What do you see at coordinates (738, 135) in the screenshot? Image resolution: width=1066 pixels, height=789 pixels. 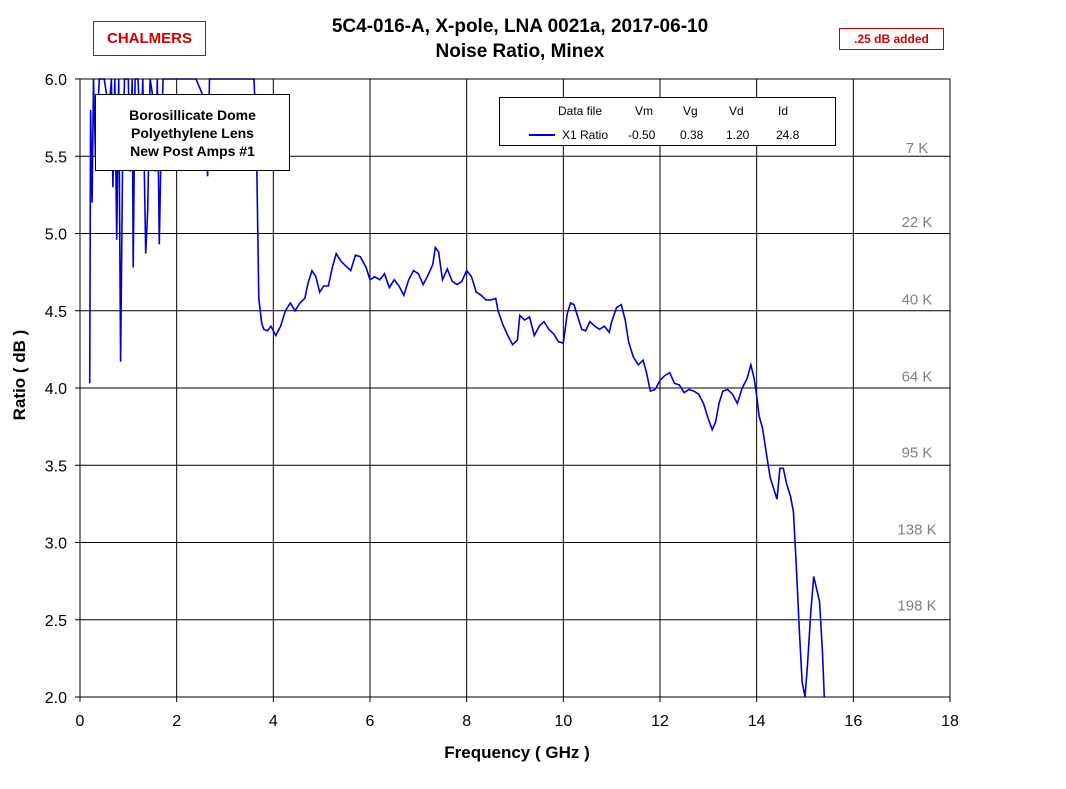 I see `legend-vd-value: 1.20` at bounding box center [738, 135].